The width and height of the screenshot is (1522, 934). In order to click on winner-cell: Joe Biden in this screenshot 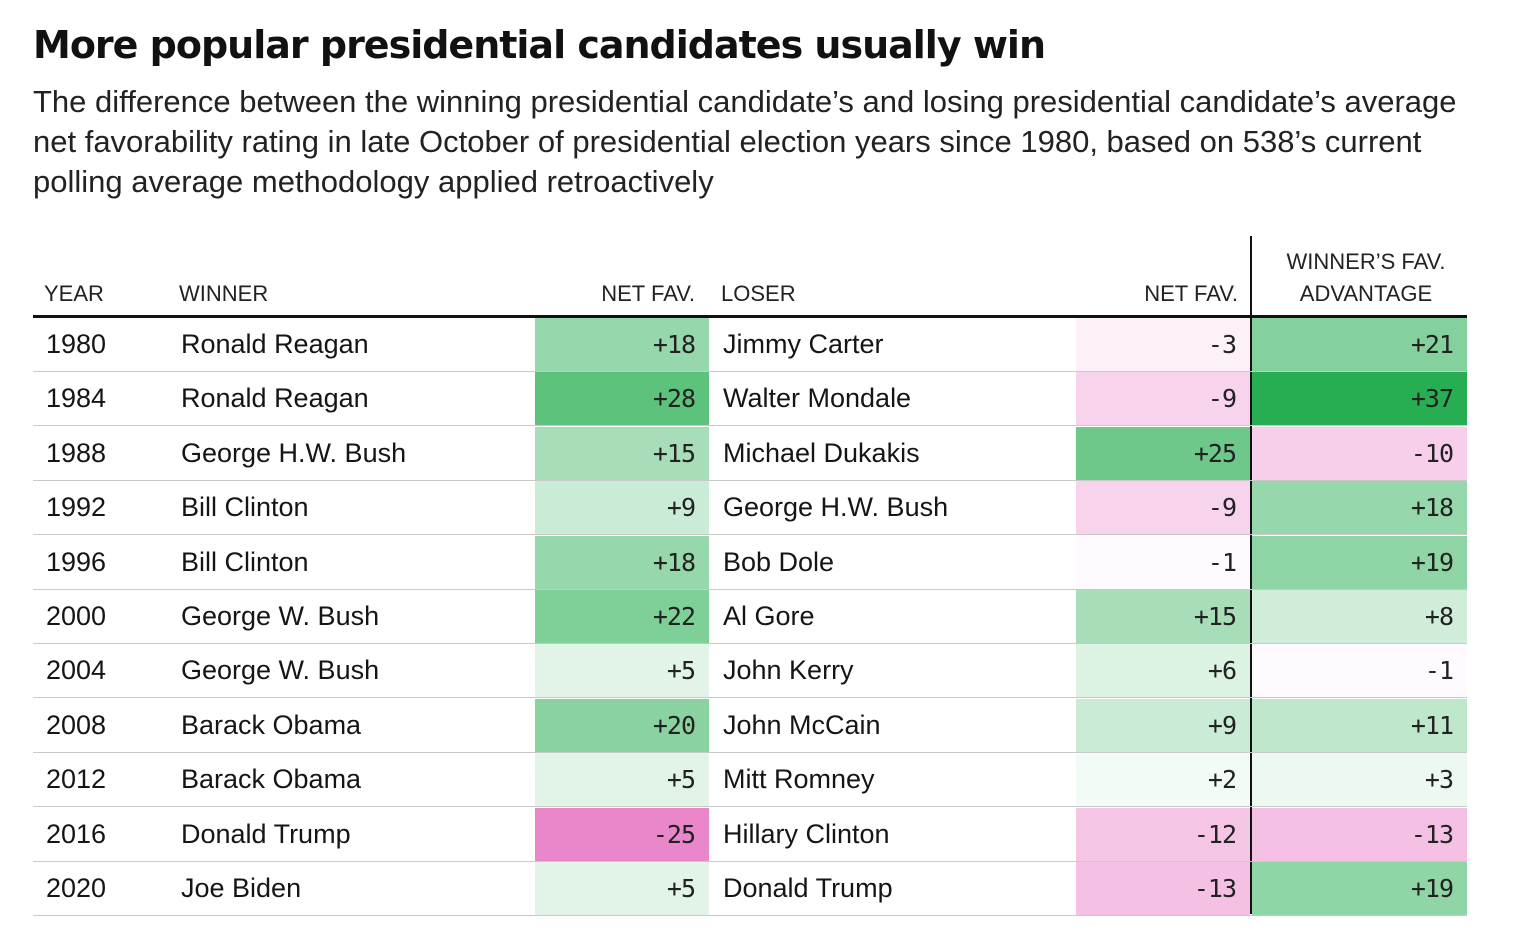, I will do `click(241, 888)`.